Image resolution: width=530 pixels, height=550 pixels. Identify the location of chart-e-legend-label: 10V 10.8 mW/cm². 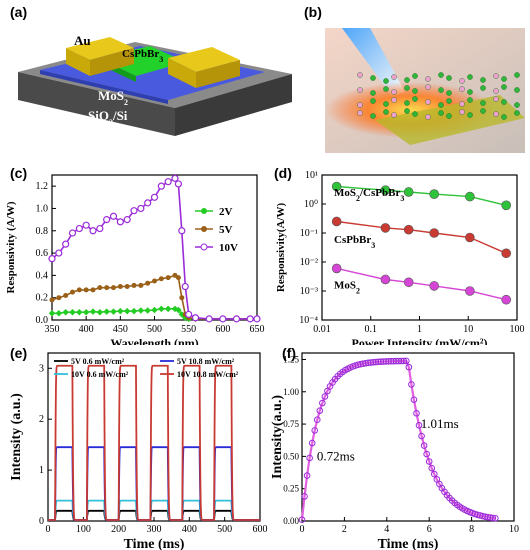
(208, 374).